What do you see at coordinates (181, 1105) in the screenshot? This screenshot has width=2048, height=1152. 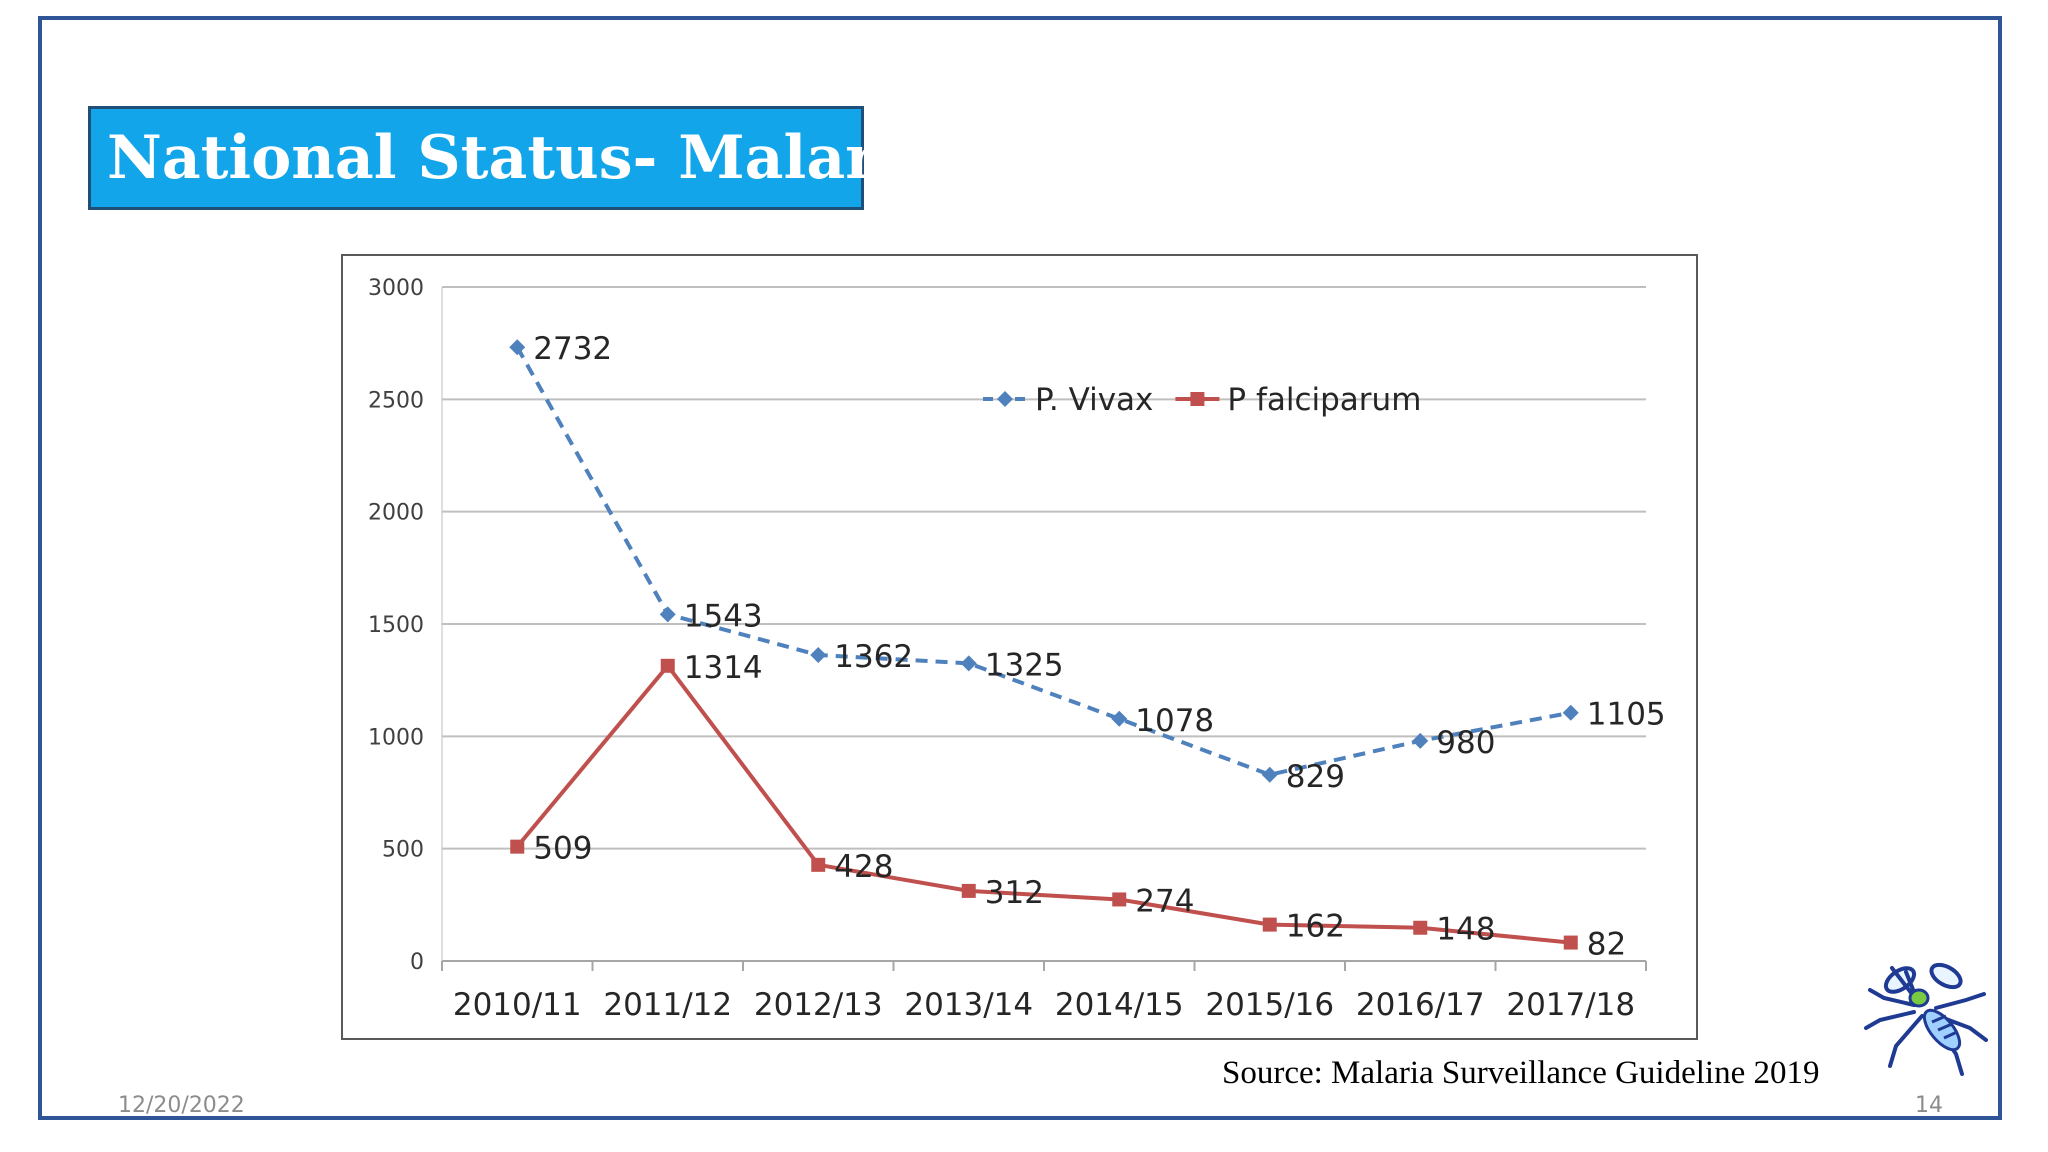 I see `slide-date: 12/20/2022` at bounding box center [181, 1105].